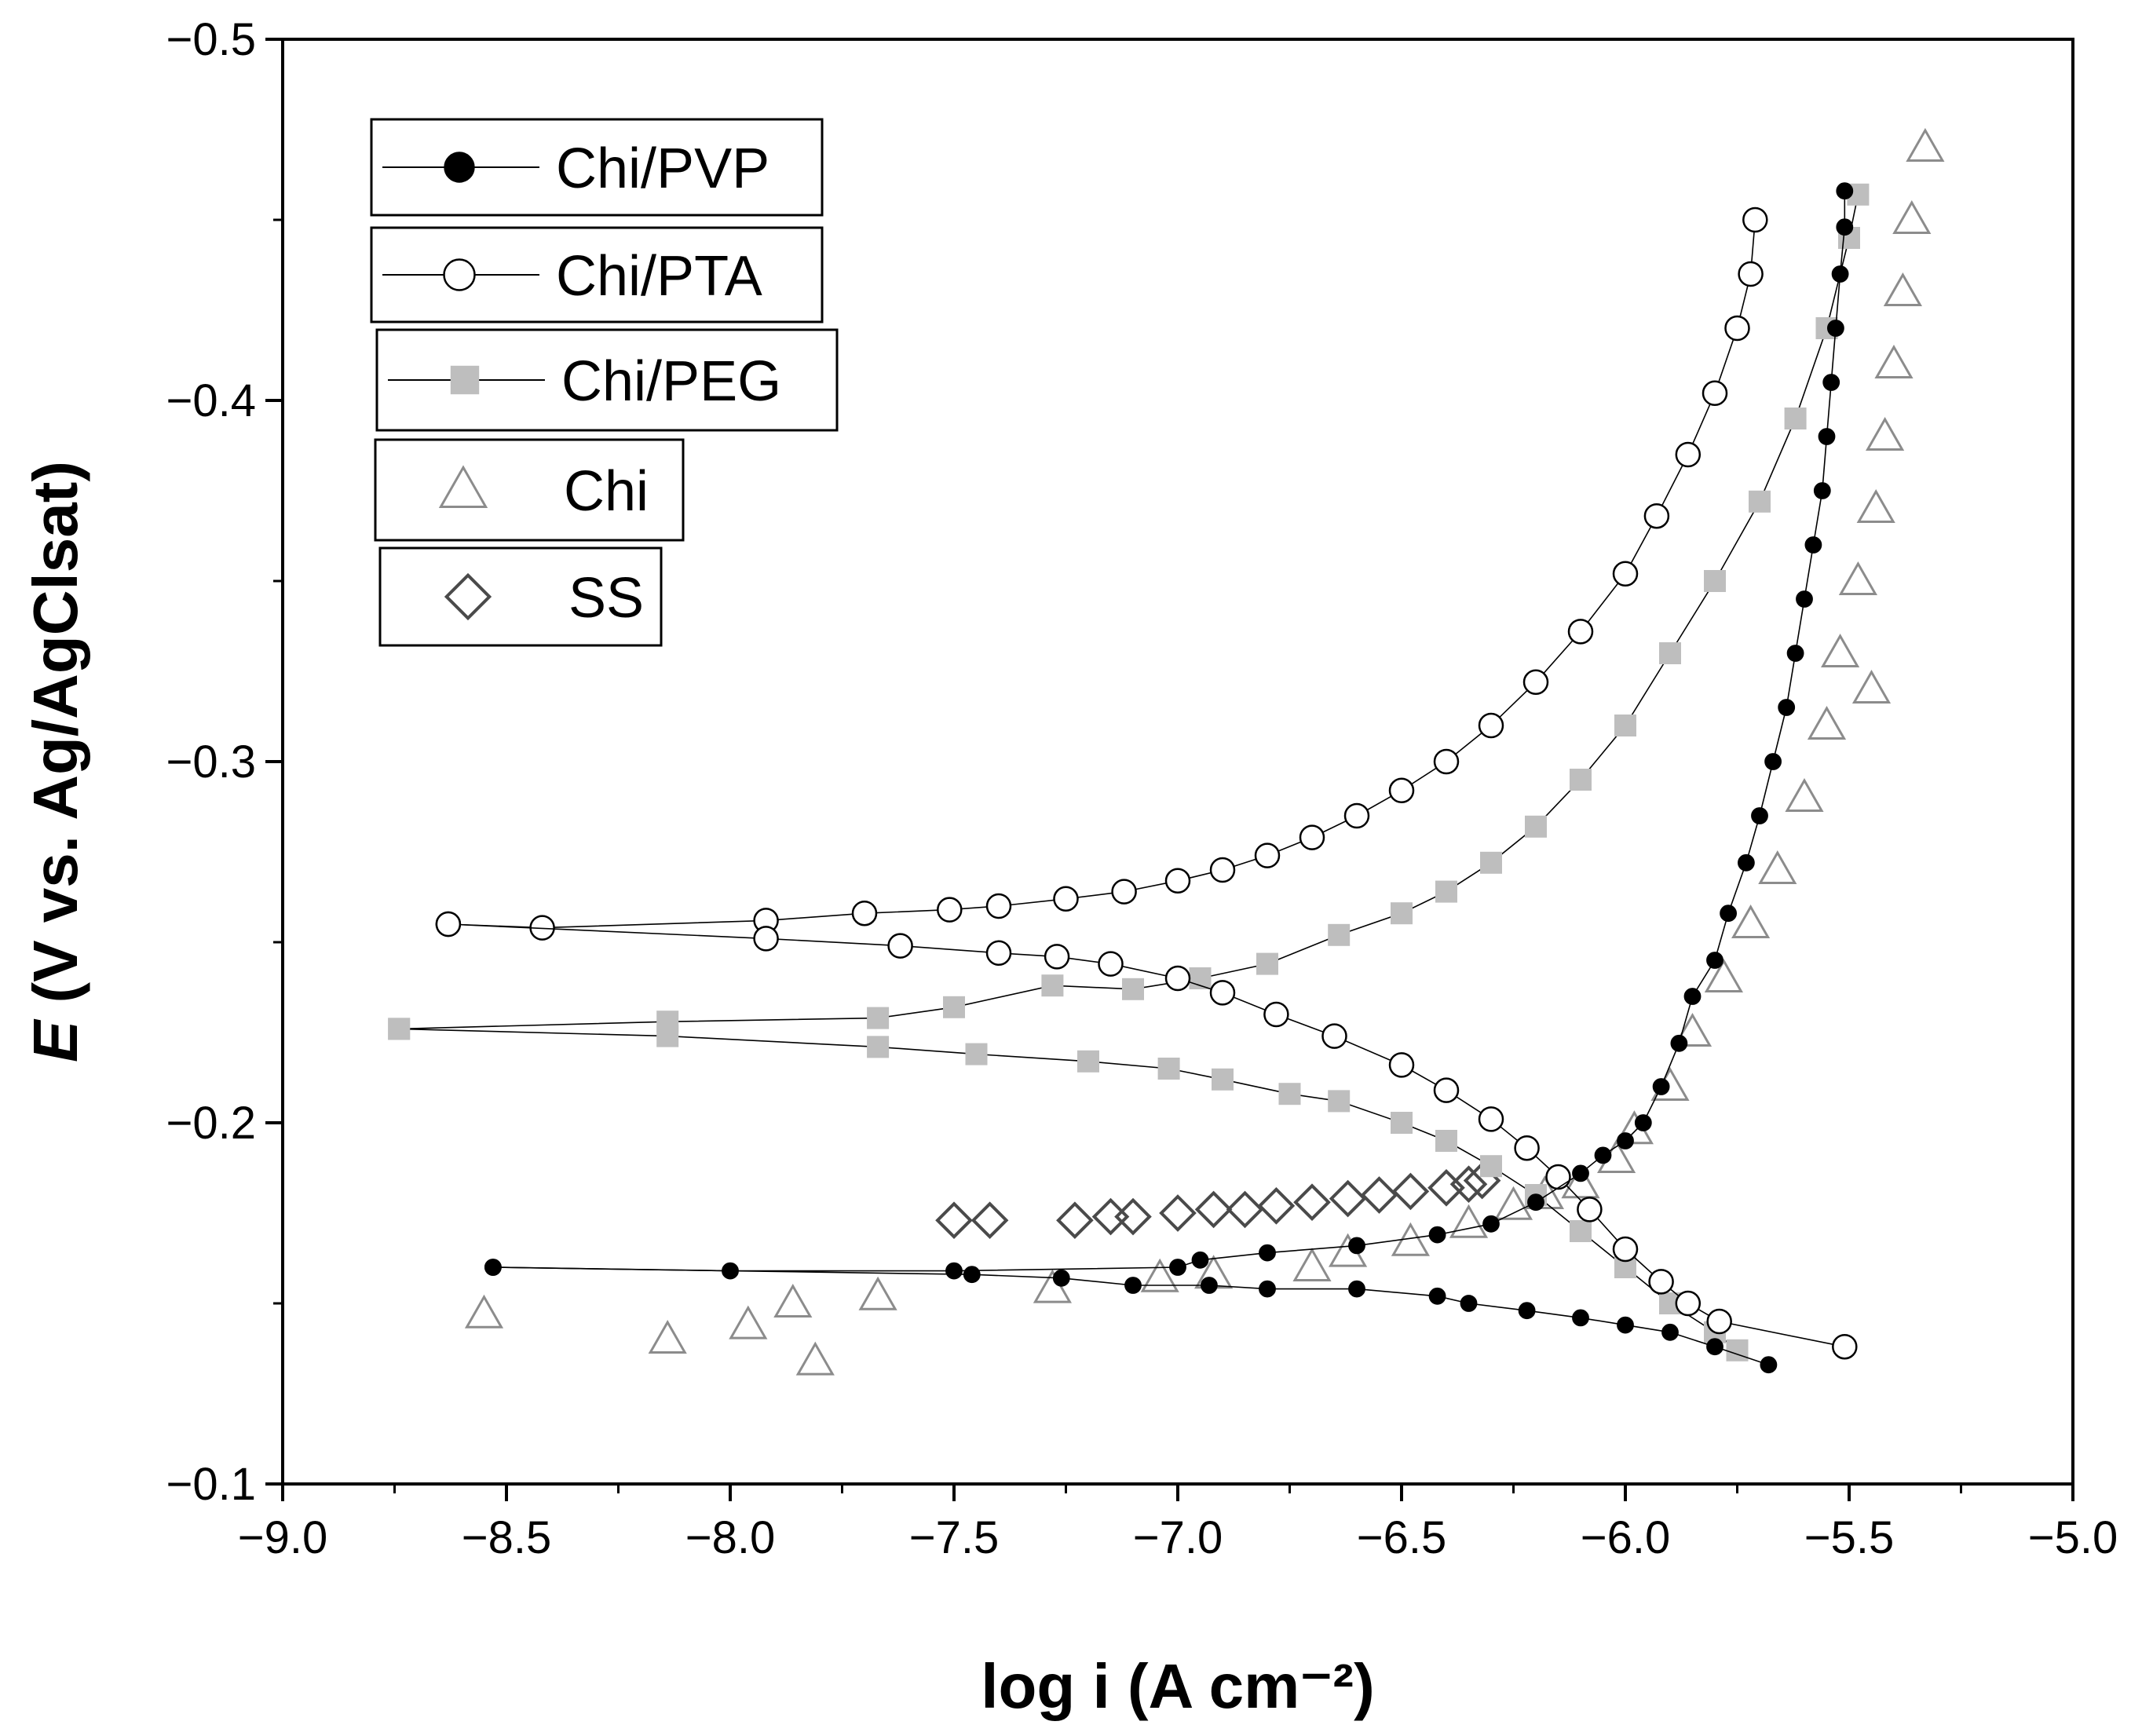 This screenshot has width=2142, height=1736. I want to click on legend-item-chi-pta: Chi/PTA, so click(597, 274).